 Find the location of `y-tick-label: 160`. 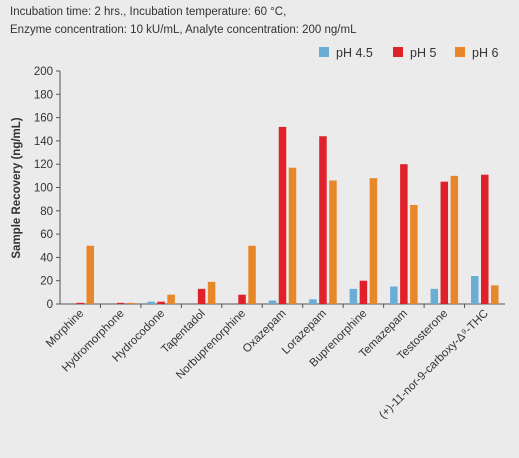

y-tick-label: 160 is located at coordinates (43, 119).